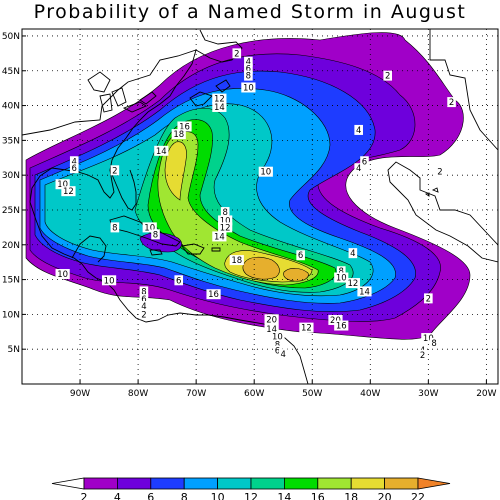  I want to click on colorbar-low-arrow, so click(68, 483).